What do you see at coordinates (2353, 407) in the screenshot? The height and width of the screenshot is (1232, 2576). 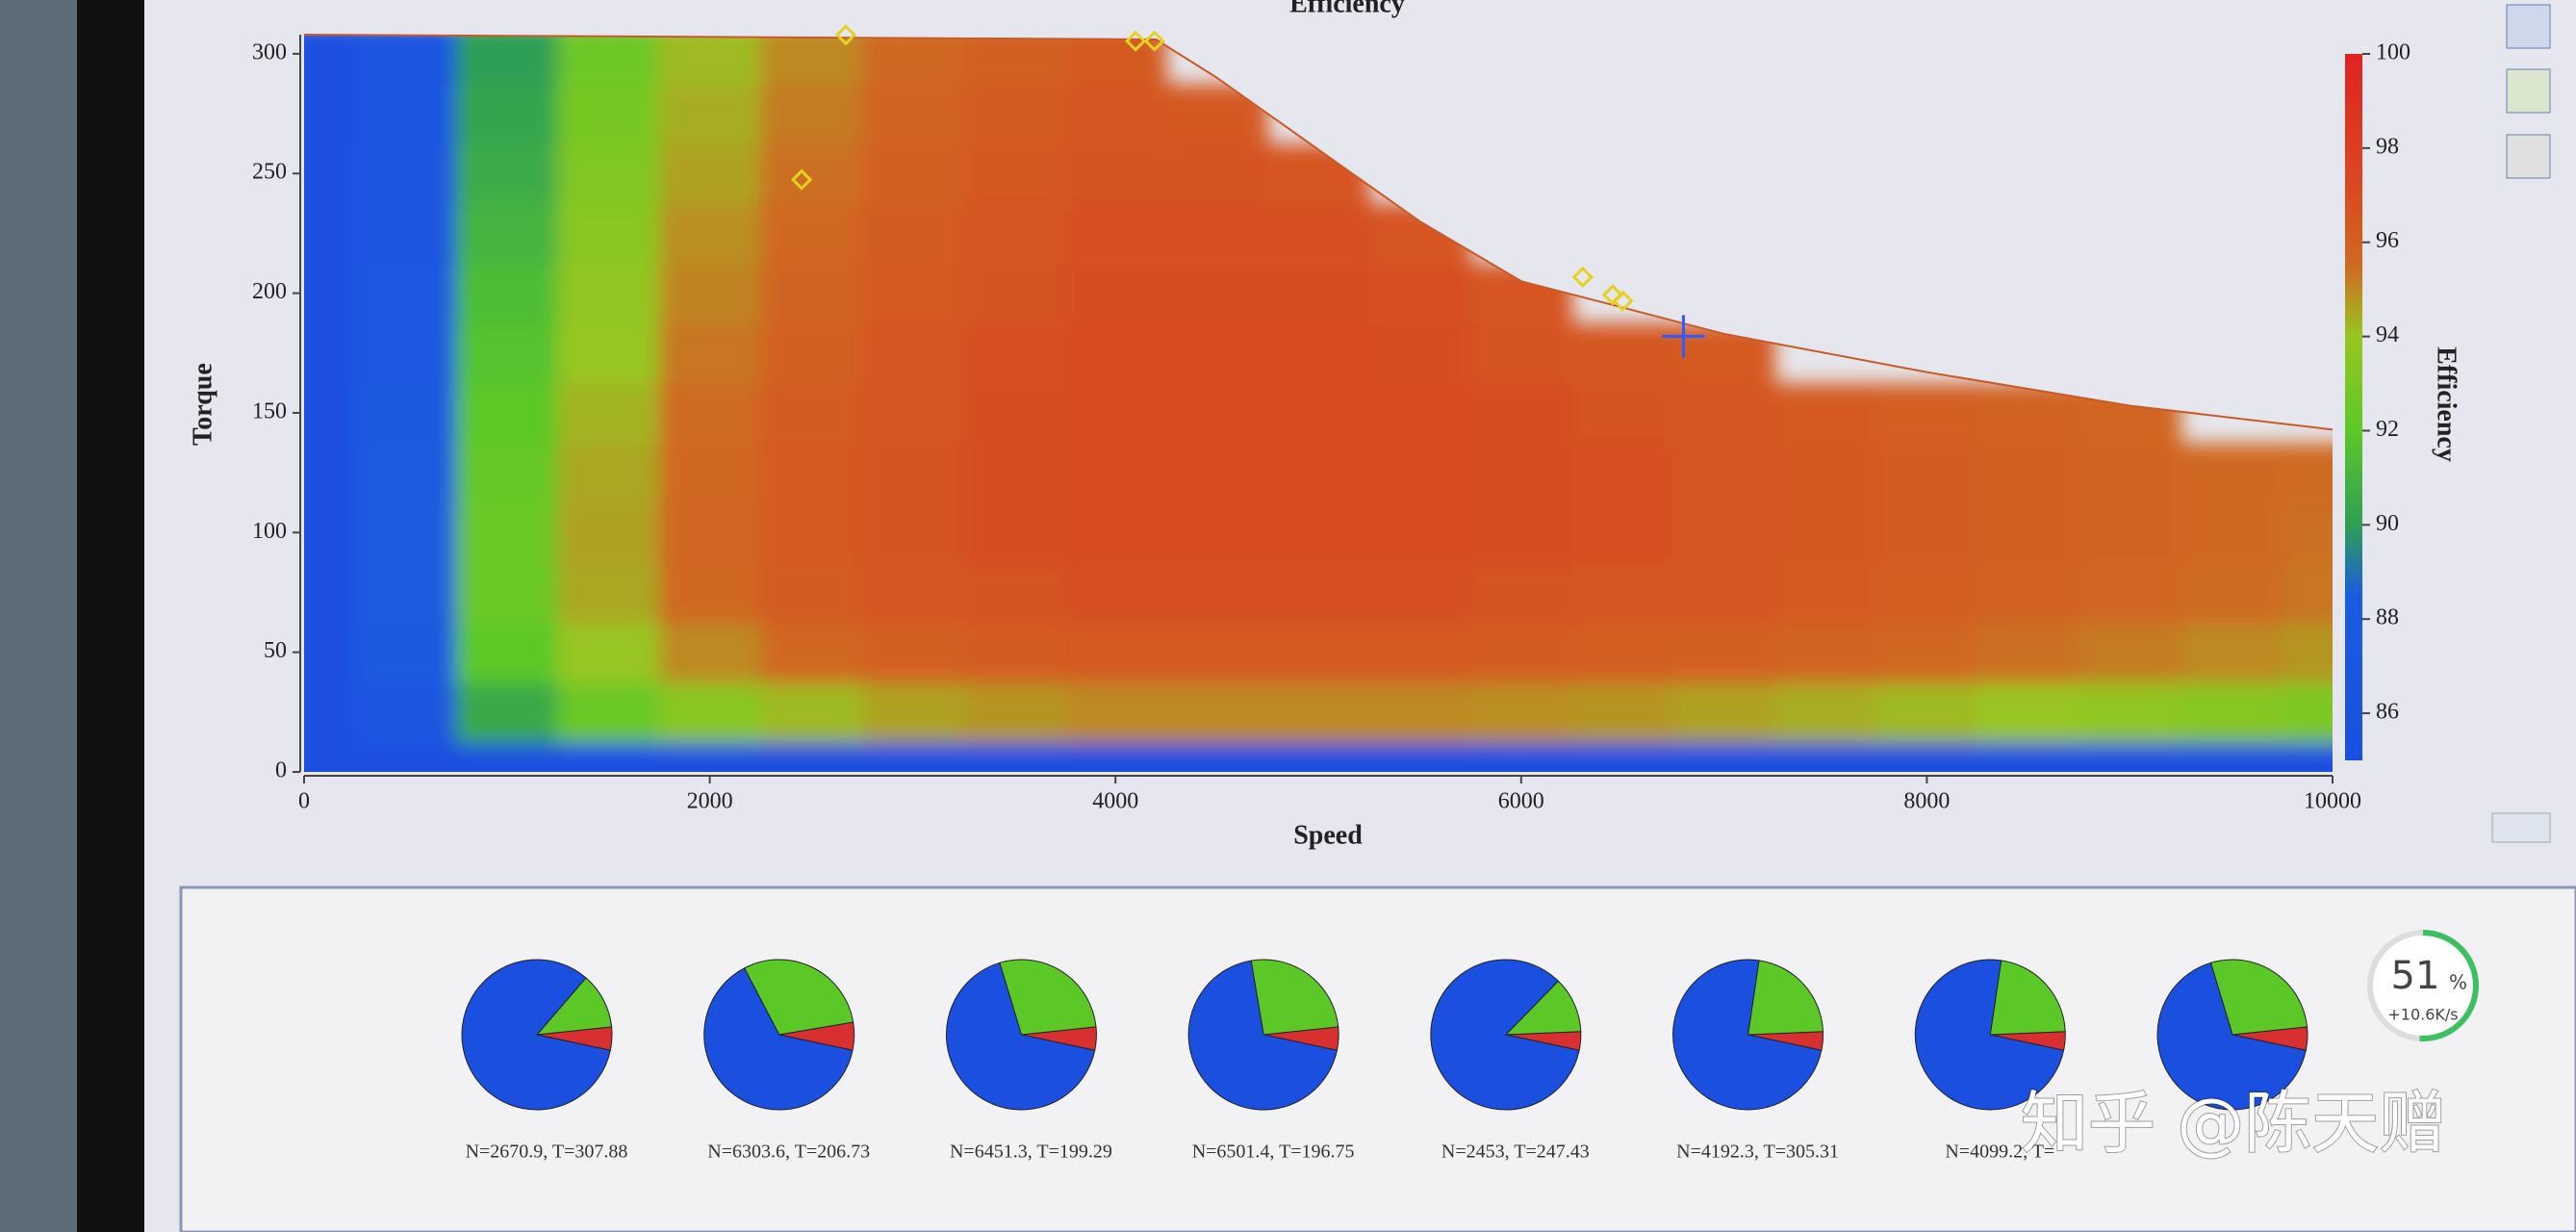 I see `colorbar` at bounding box center [2353, 407].